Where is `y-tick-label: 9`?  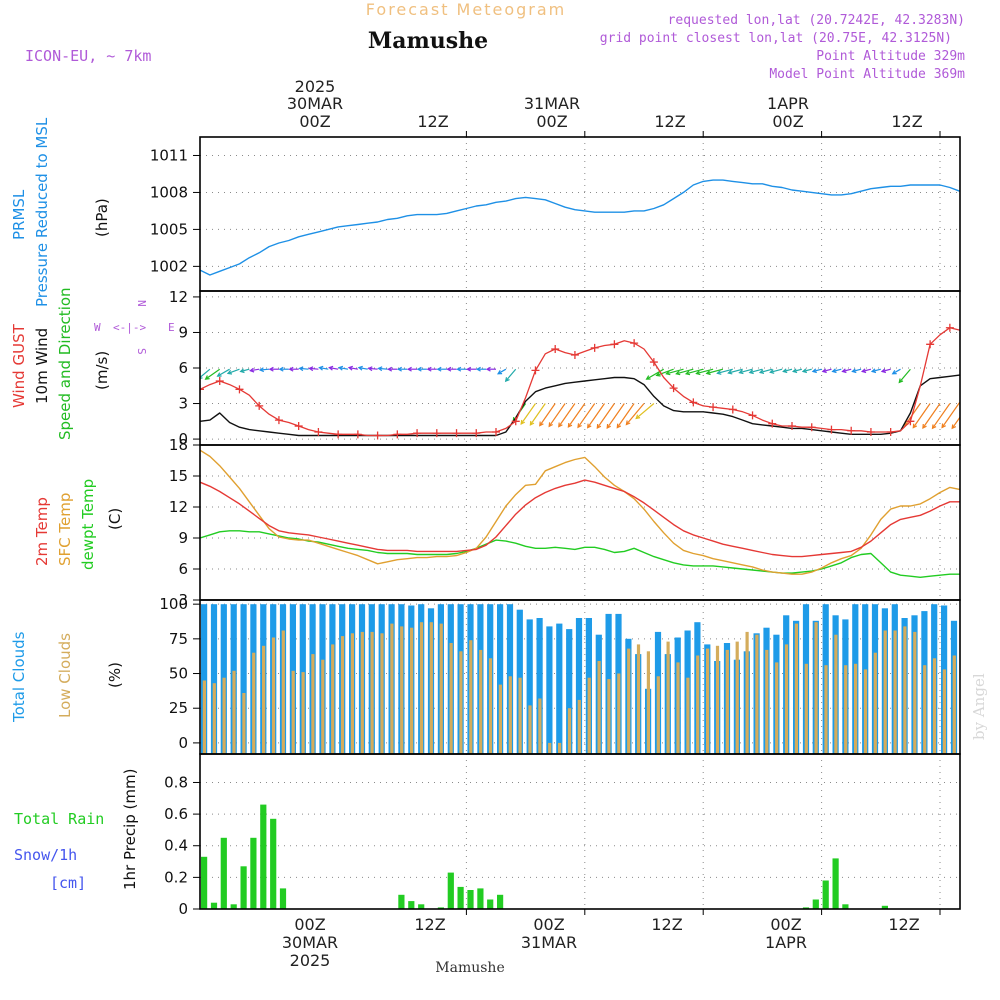
y-tick-label: 9 is located at coordinates (183, 332).